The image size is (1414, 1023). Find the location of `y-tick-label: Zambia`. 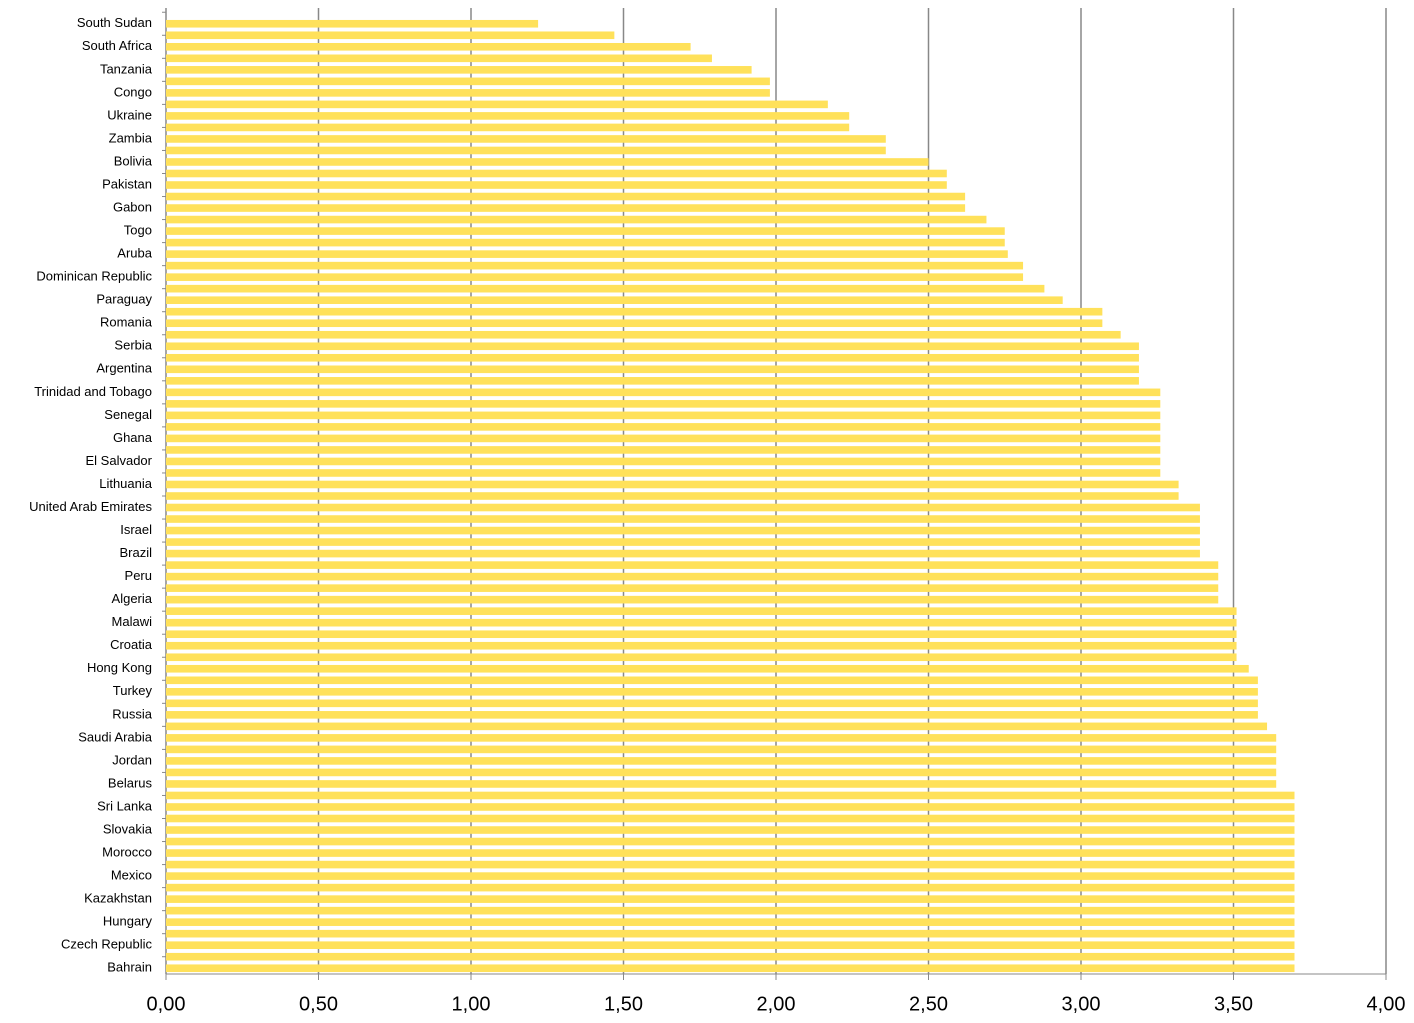

y-tick-label: Zambia is located at coordinates (131, 137).